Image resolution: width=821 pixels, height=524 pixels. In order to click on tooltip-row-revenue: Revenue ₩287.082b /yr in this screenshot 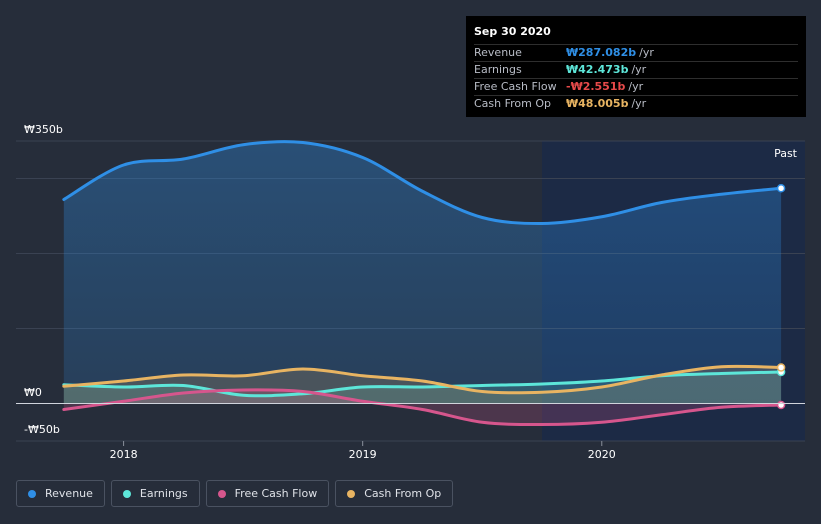, I will do `click(636, 52)`.